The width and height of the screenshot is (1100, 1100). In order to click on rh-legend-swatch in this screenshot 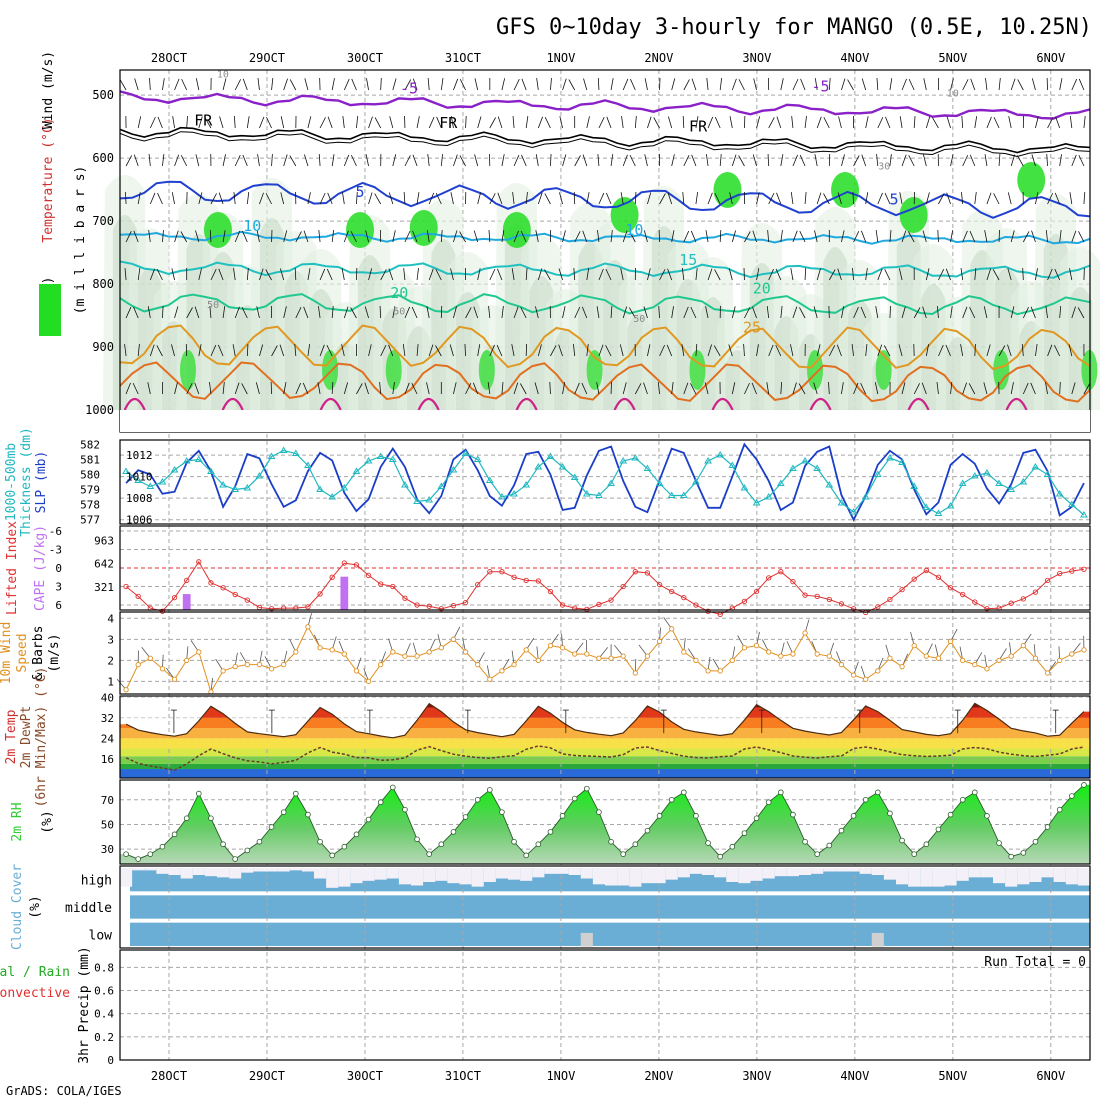, I will do `click(50, 310)`.